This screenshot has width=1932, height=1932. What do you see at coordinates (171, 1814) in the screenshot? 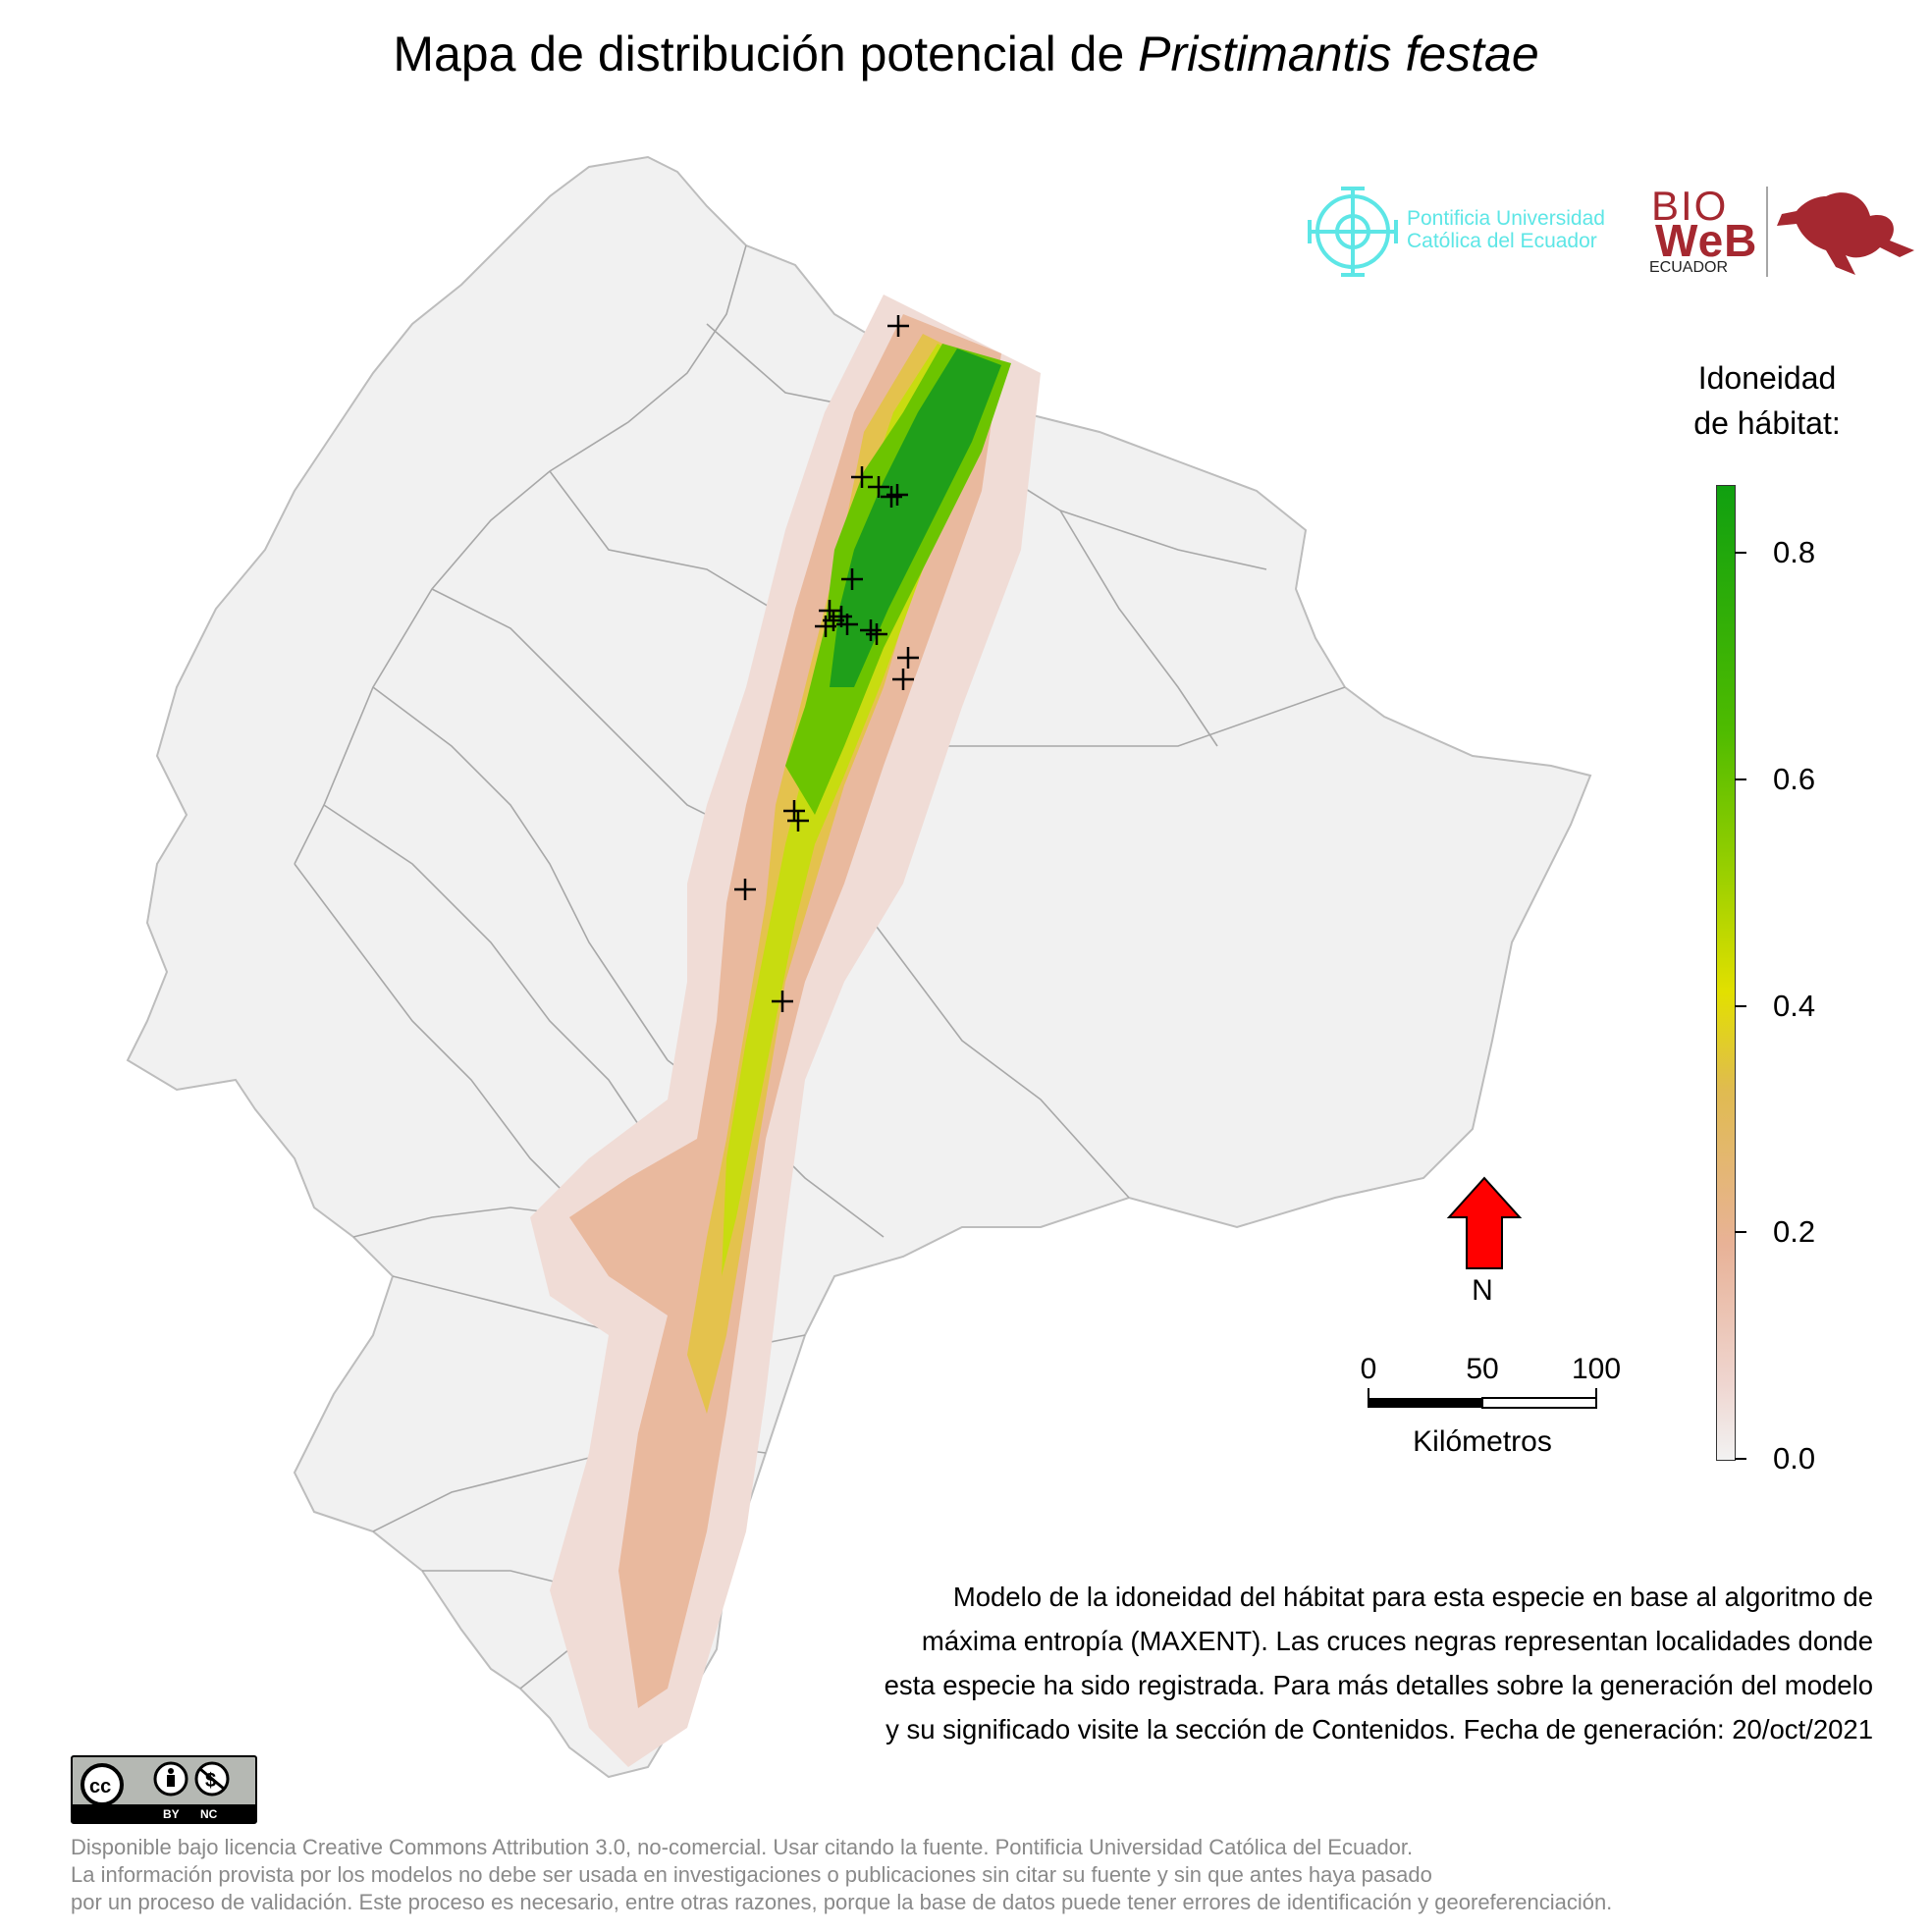
I see `cc-by-label: BY` at bounding box center [171, 1814].